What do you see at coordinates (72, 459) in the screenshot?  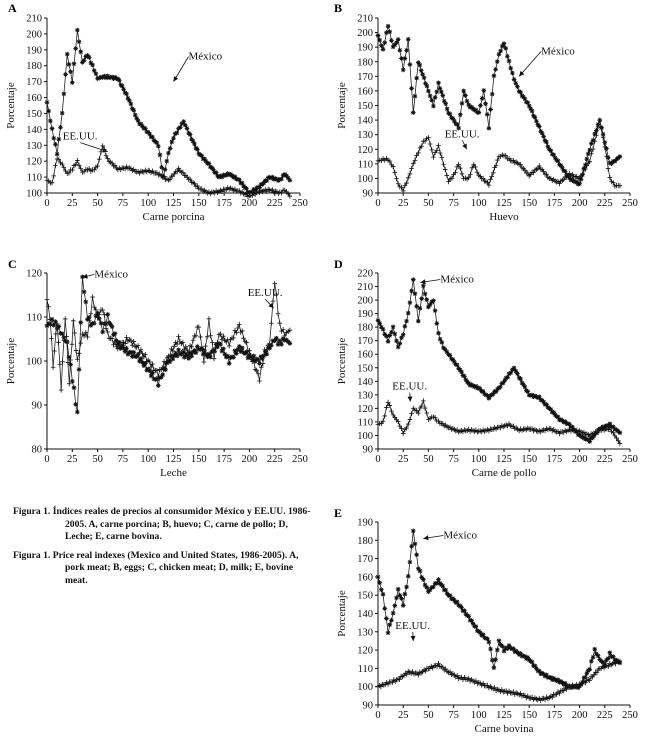 I see `x-tick-label: 25` at bounding box center [72, 459].